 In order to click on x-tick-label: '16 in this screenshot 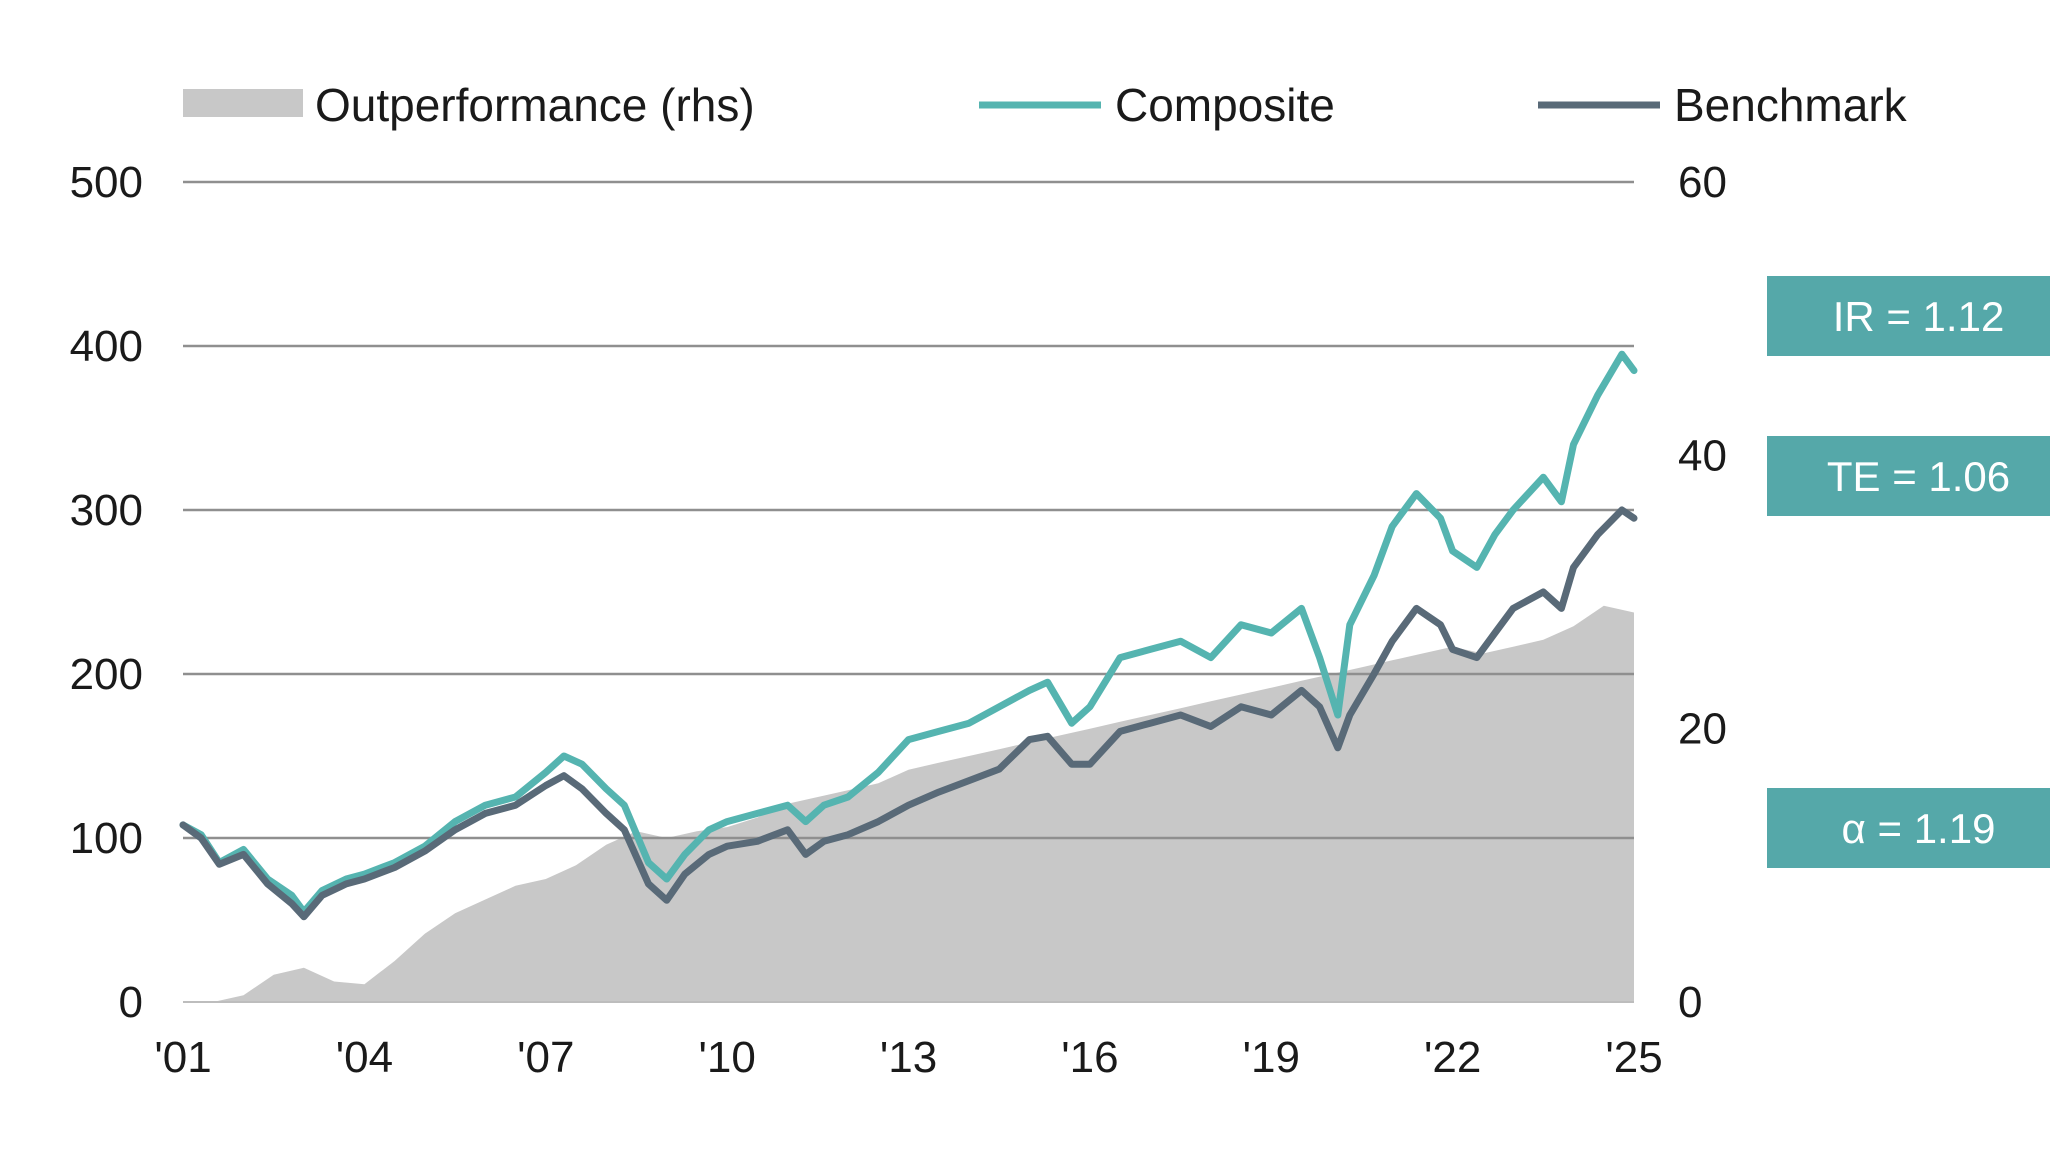, I will do `click(1089, 1057)`.